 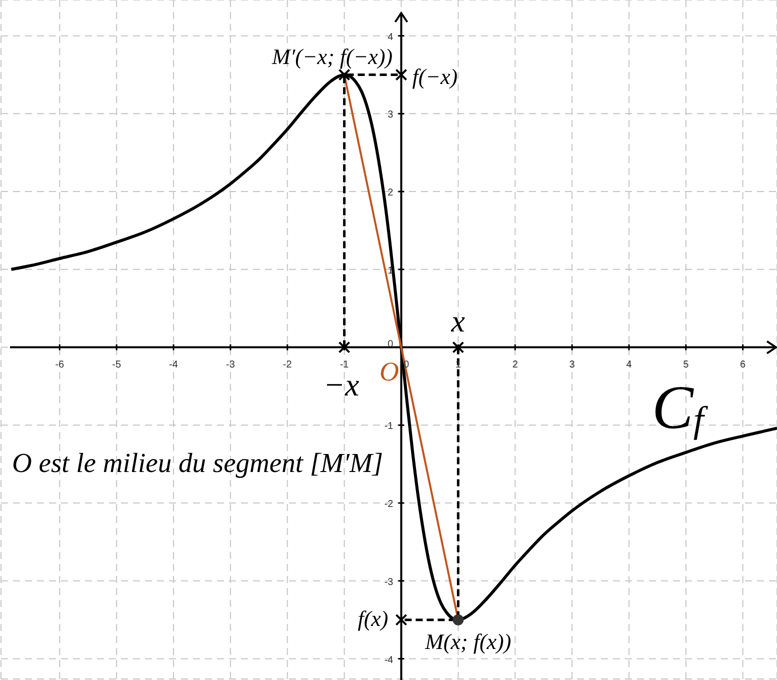 I want to click on x-tick-label: -2, so click(x=287, y=364).